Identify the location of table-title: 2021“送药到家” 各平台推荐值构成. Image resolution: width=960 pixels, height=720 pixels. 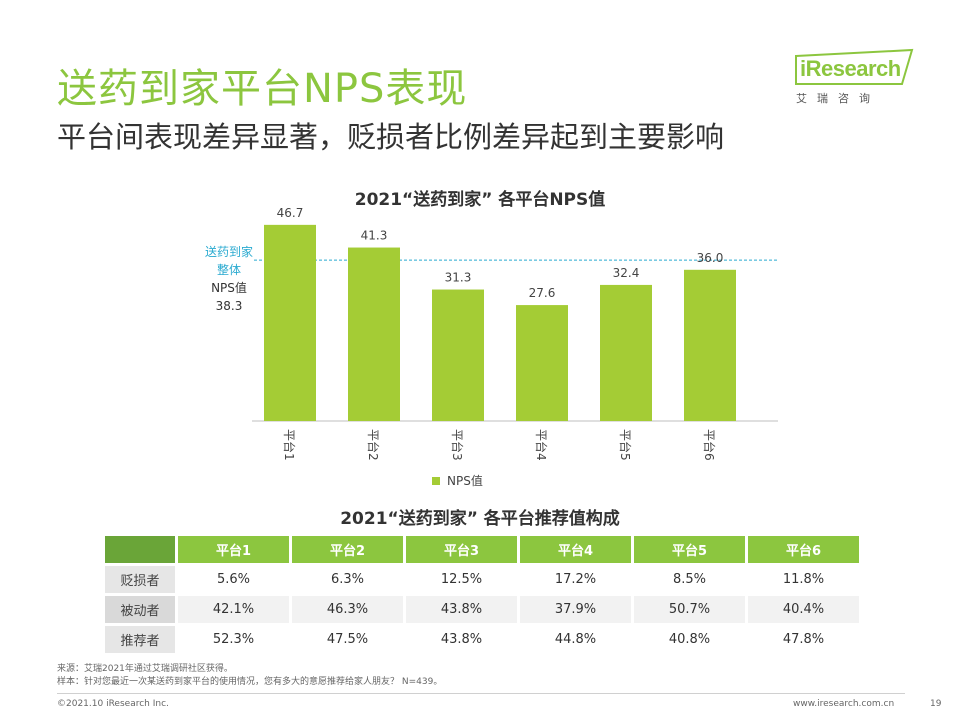
(480, 519).